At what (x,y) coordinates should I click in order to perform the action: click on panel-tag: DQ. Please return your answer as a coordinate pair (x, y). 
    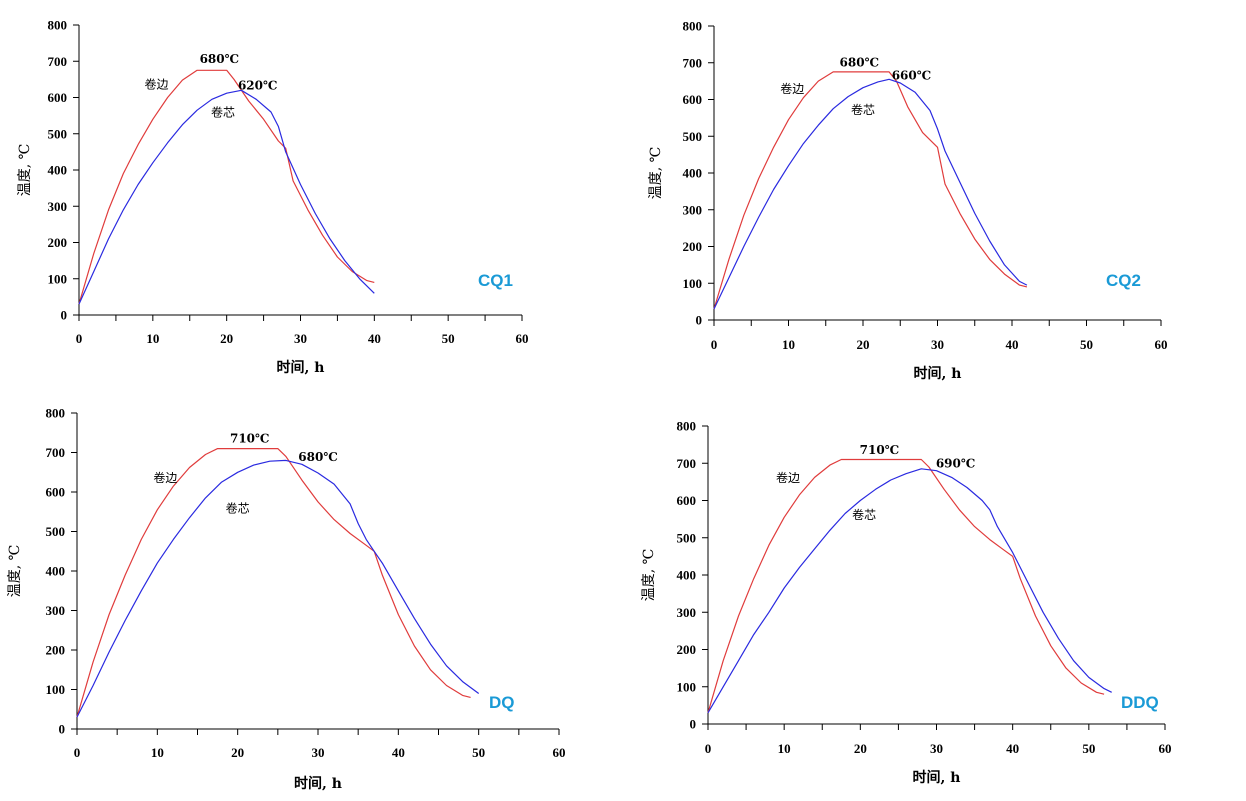
    Looking at the image, I should click on (502, 702).